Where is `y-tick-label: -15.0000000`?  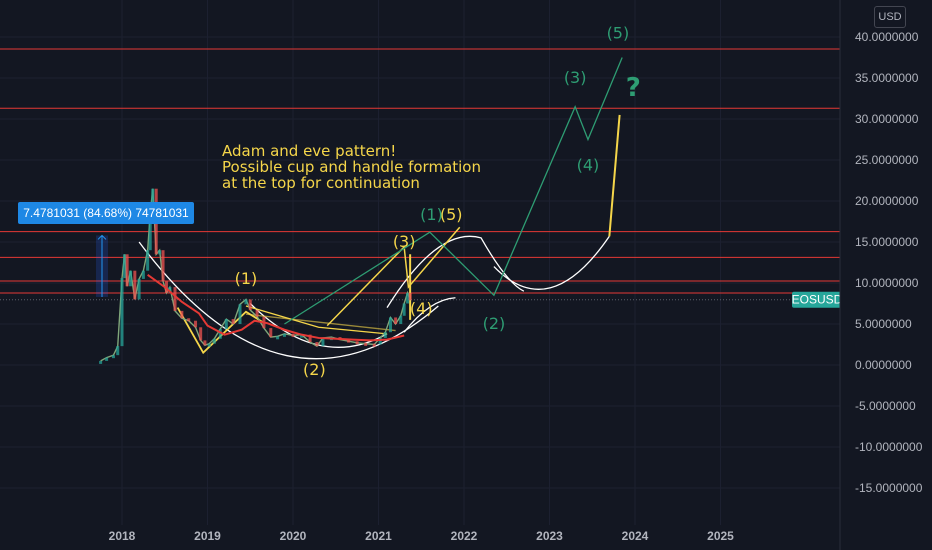 y-tick-label: -15.0000000 is located at coordinates (889, 488).